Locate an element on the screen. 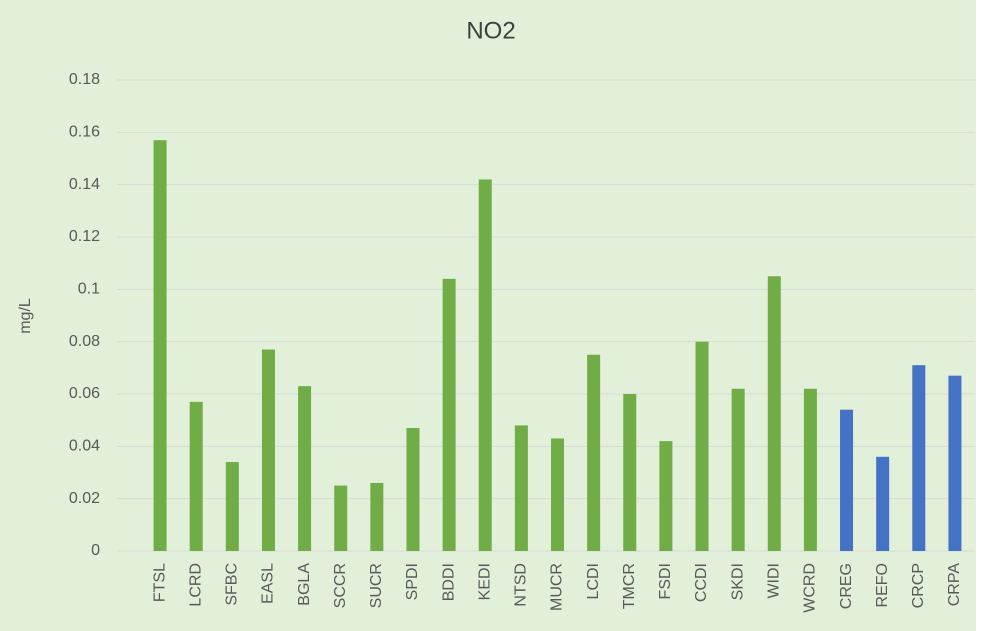  x-tick-label: SPDI is located at coordinates (412, 581).